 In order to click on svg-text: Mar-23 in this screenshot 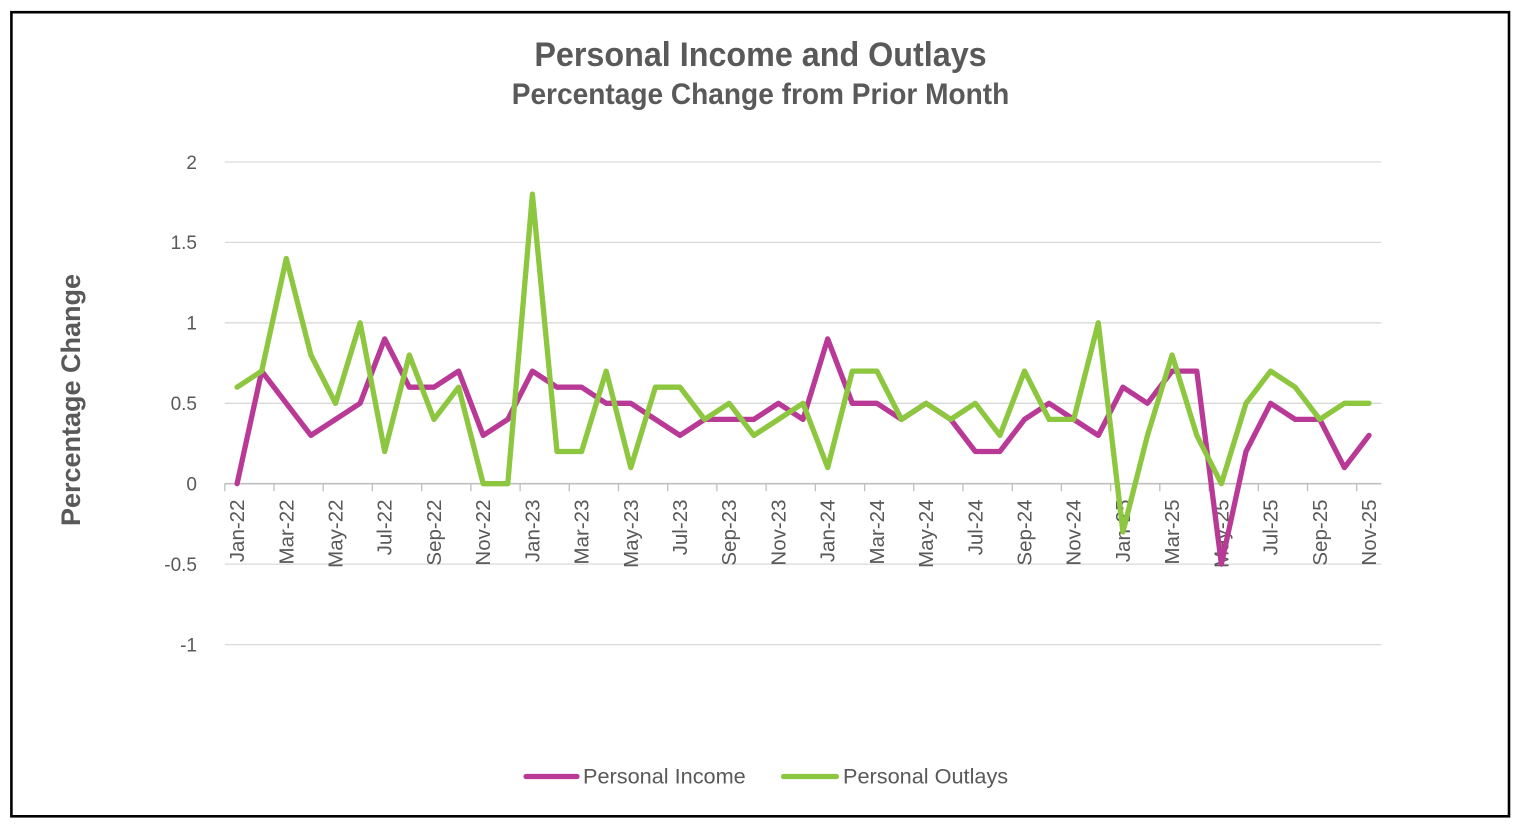, I will do `click(582, 532)`.